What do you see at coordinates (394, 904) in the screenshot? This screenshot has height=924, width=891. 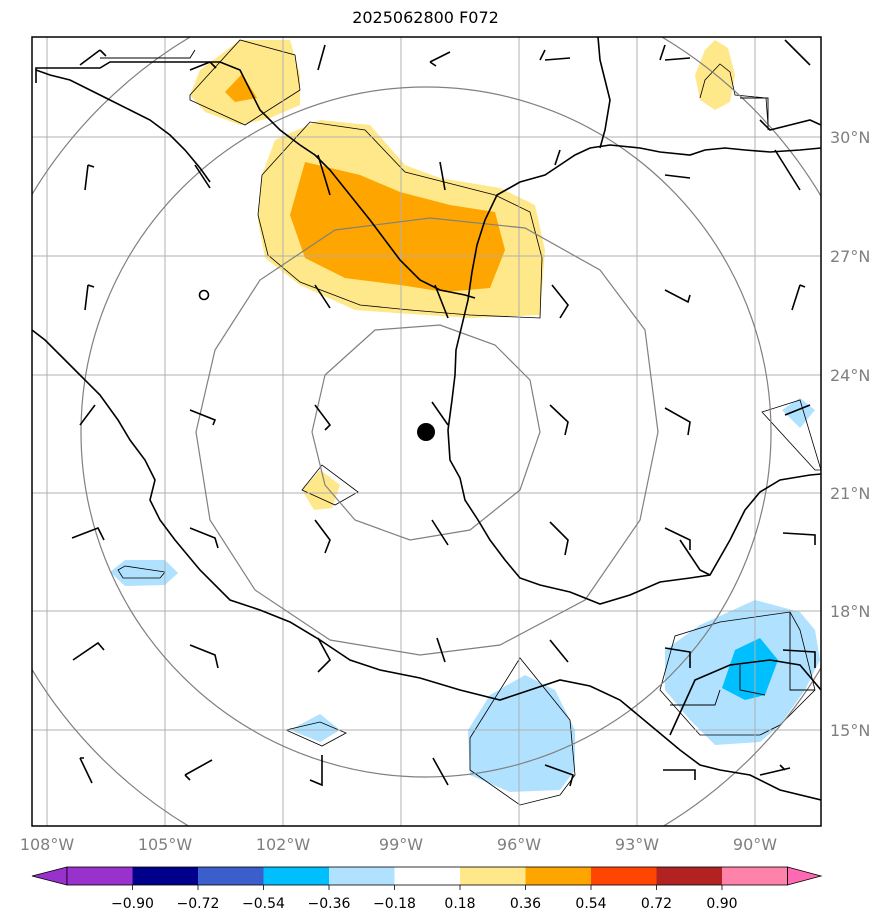 I see `colorbar-tick-label: −0.18` at bounding box center [394, 904].